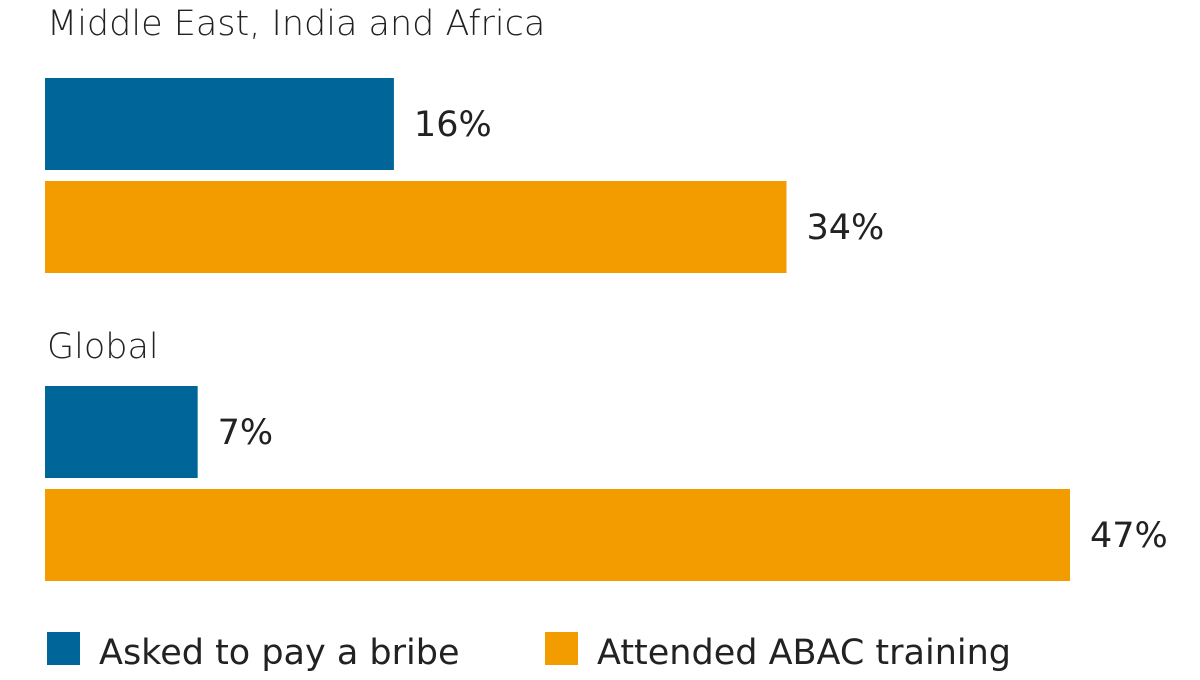 Image resolution: width=1200 pixels, height=680 pixels. I want to click on group-label-middle-east-india-and-africa: Middle East, India and Africa, so click(296, 24).